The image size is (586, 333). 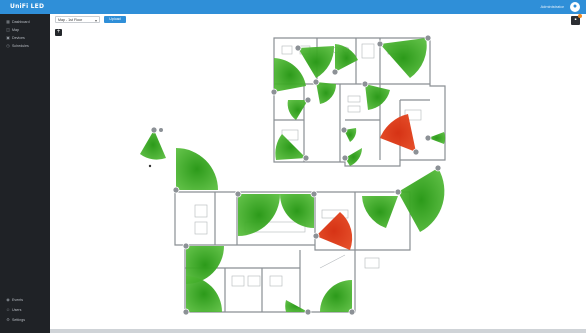 I want to click on sidebar-item-map: ◫ Map, so click(x=26, y=30).